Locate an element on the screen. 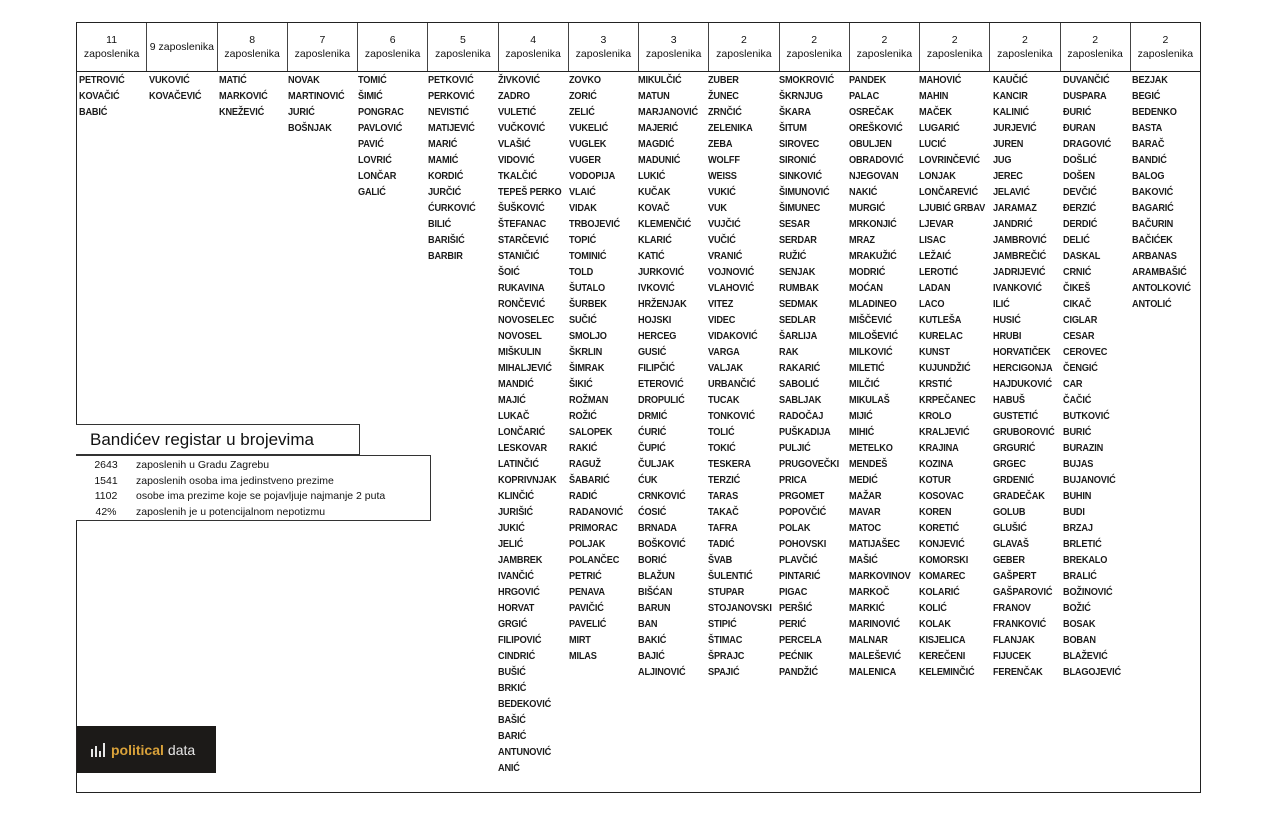  surname: WEISS is located at coordinates (722, 176).